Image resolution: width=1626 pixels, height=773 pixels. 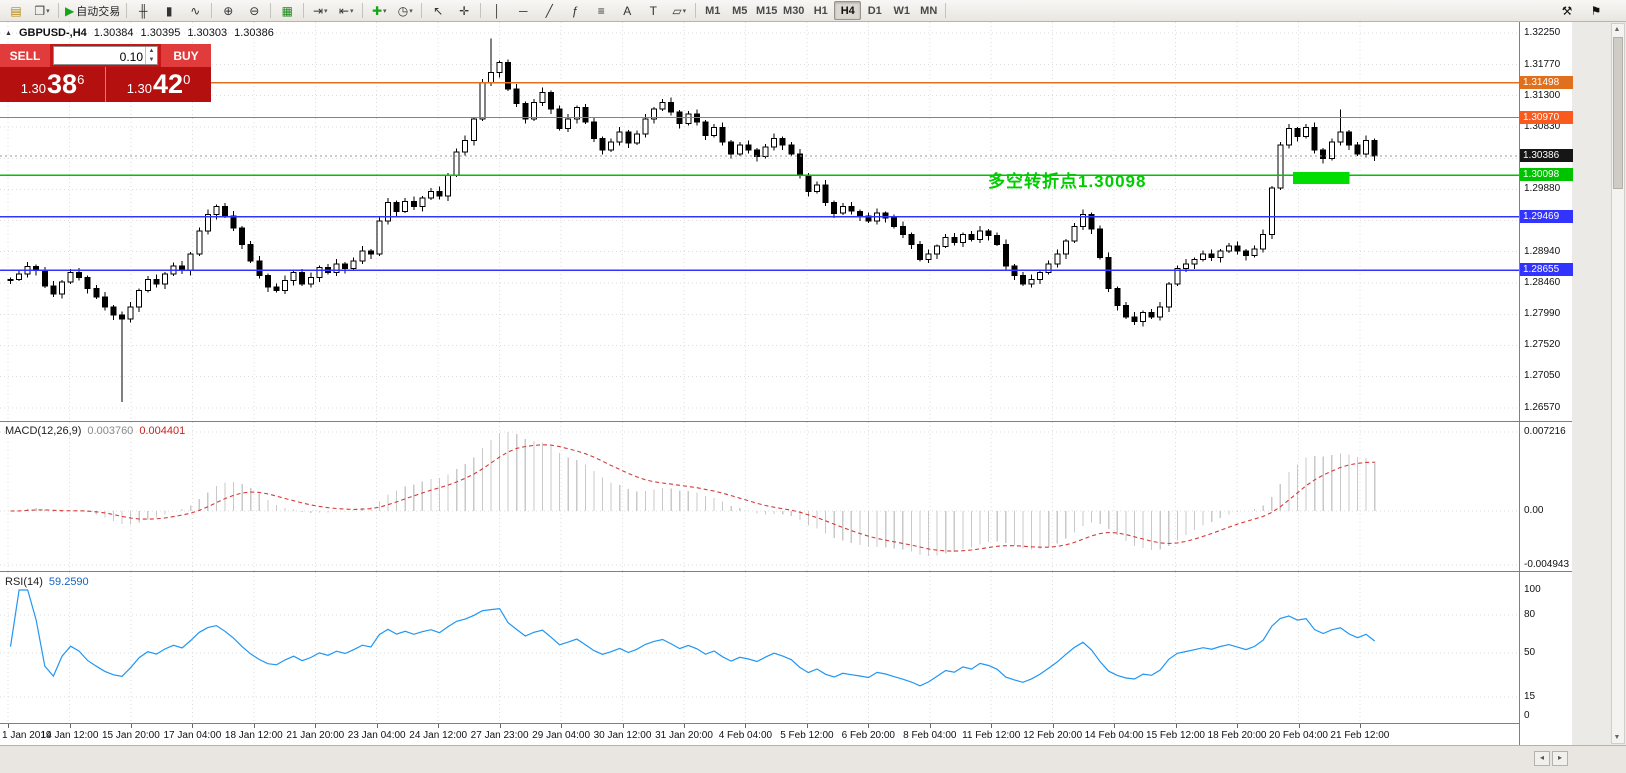 I want to click on horizontal-scrollbar: ◂ ▸, so click(x=813, y=759).